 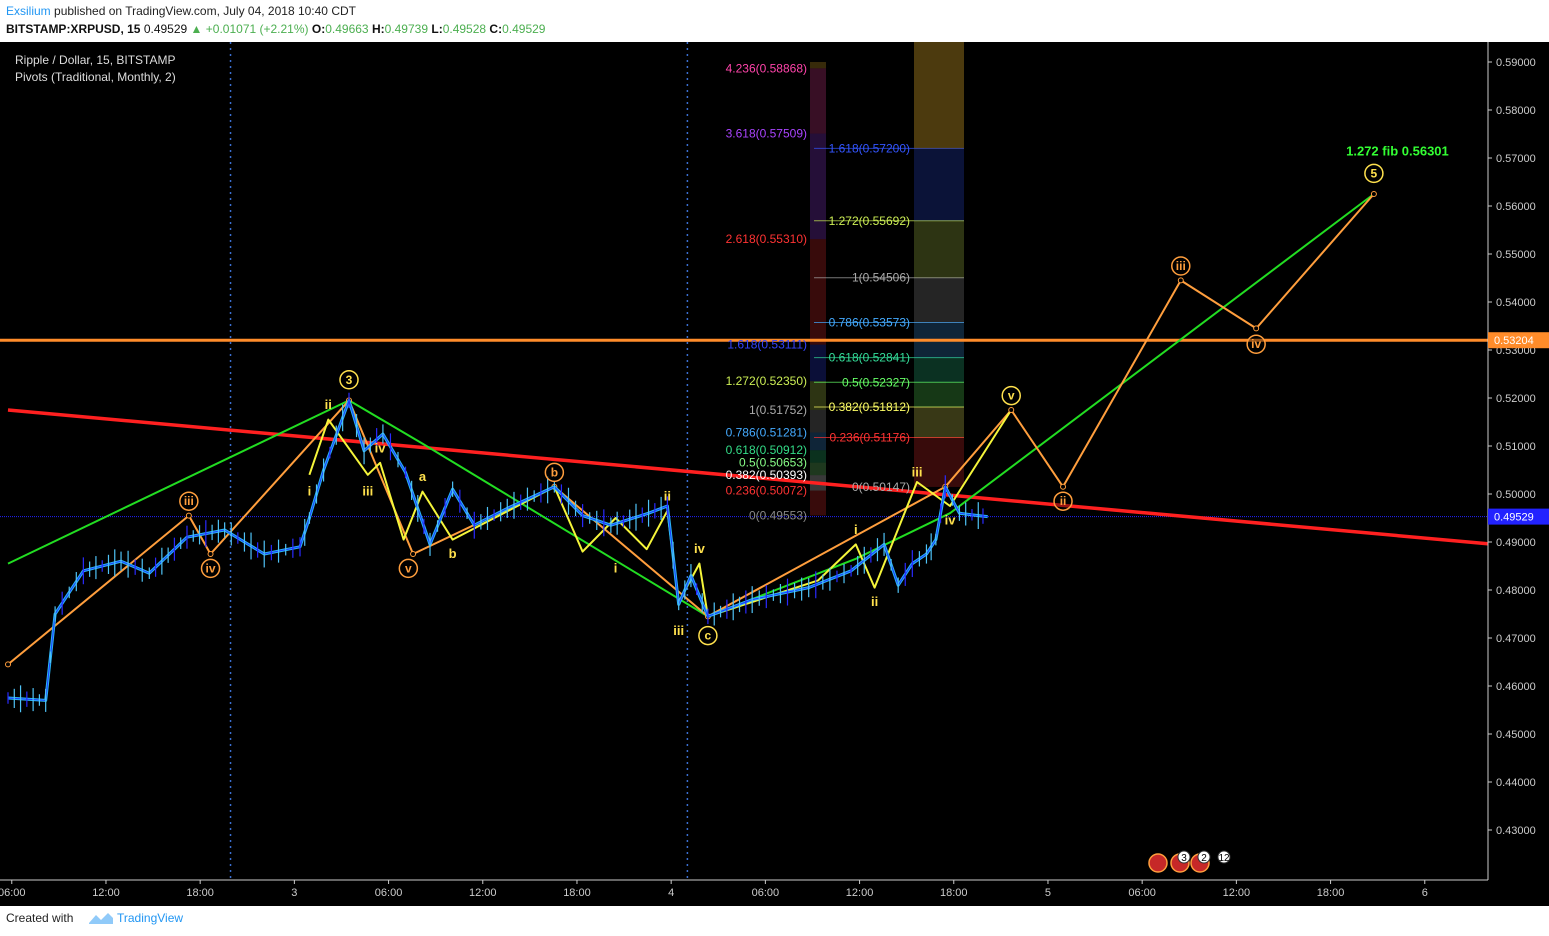 I want to click on wave-label: 5, so click(x=1374, y=173).